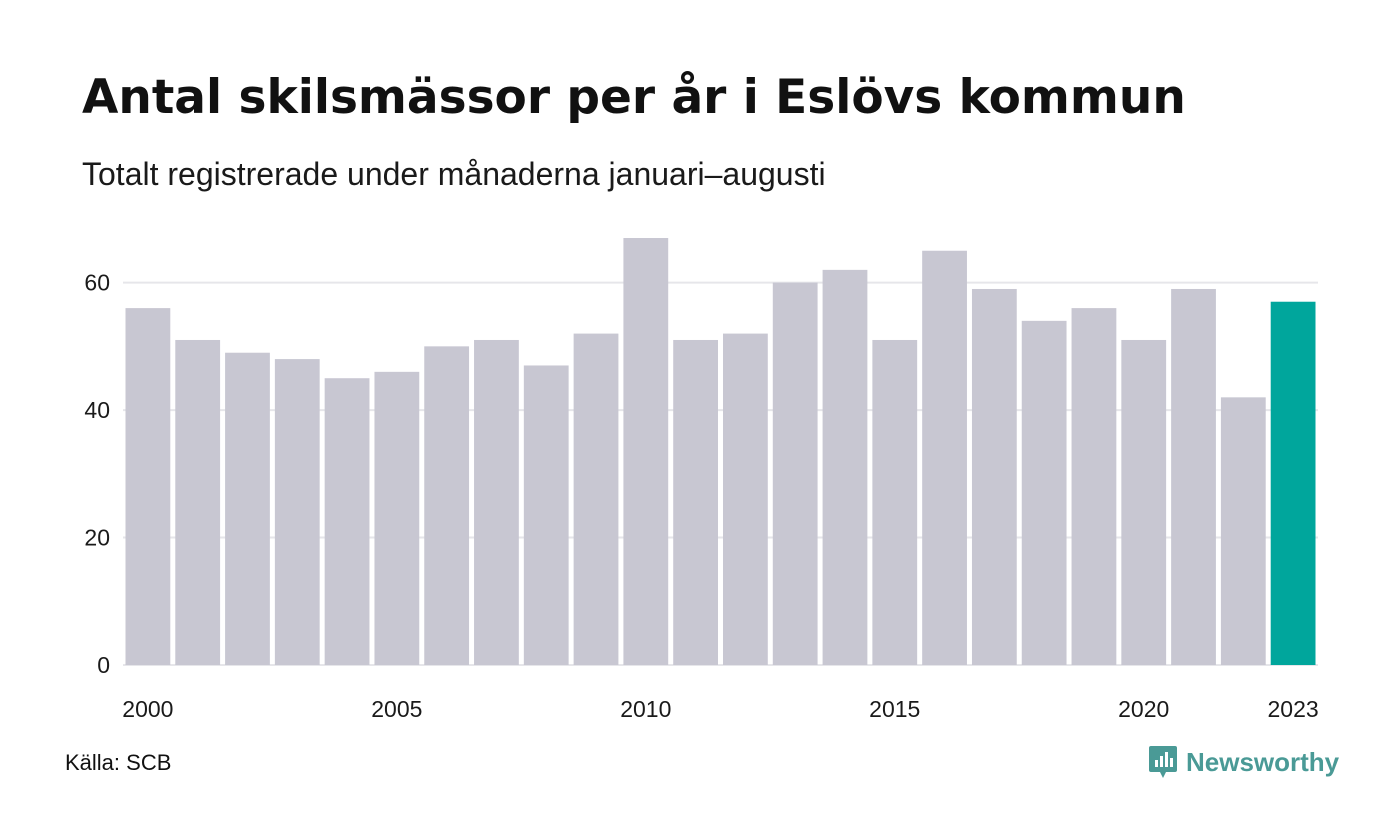  Describe the element at coordinates (1094, 486) in the screenshot. I see `bar-2019` at that location.